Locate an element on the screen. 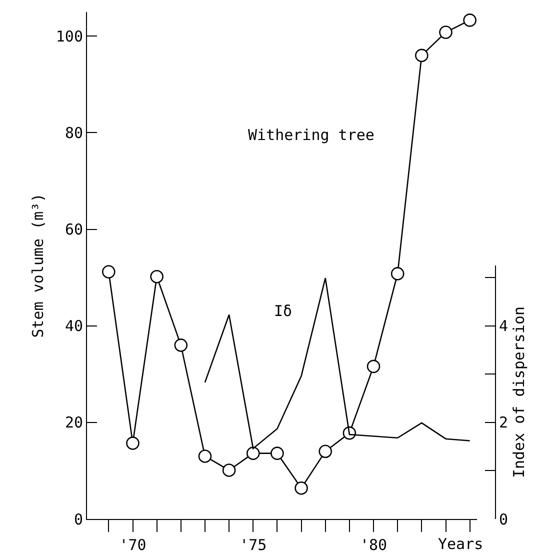 Image resolution: width=548 pixels, height=557 pixels. y2-tick-label: 0 is located at coordinates (503, 519).